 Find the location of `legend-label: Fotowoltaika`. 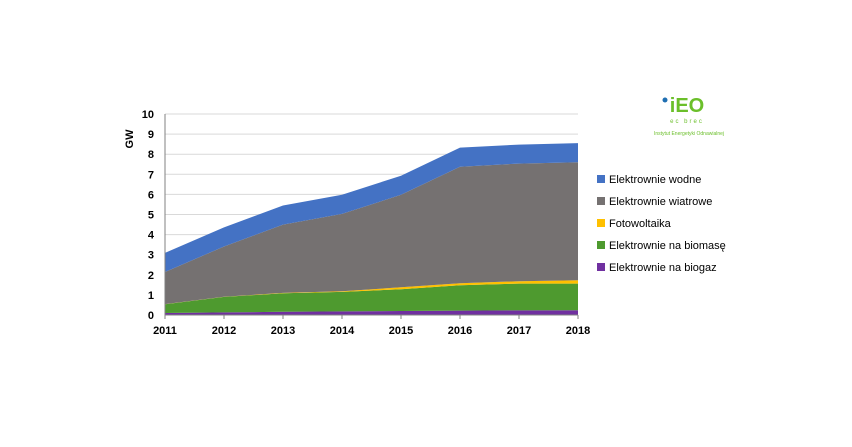

legend-label: Fotowoltaika is located at coordinates (640, 224).